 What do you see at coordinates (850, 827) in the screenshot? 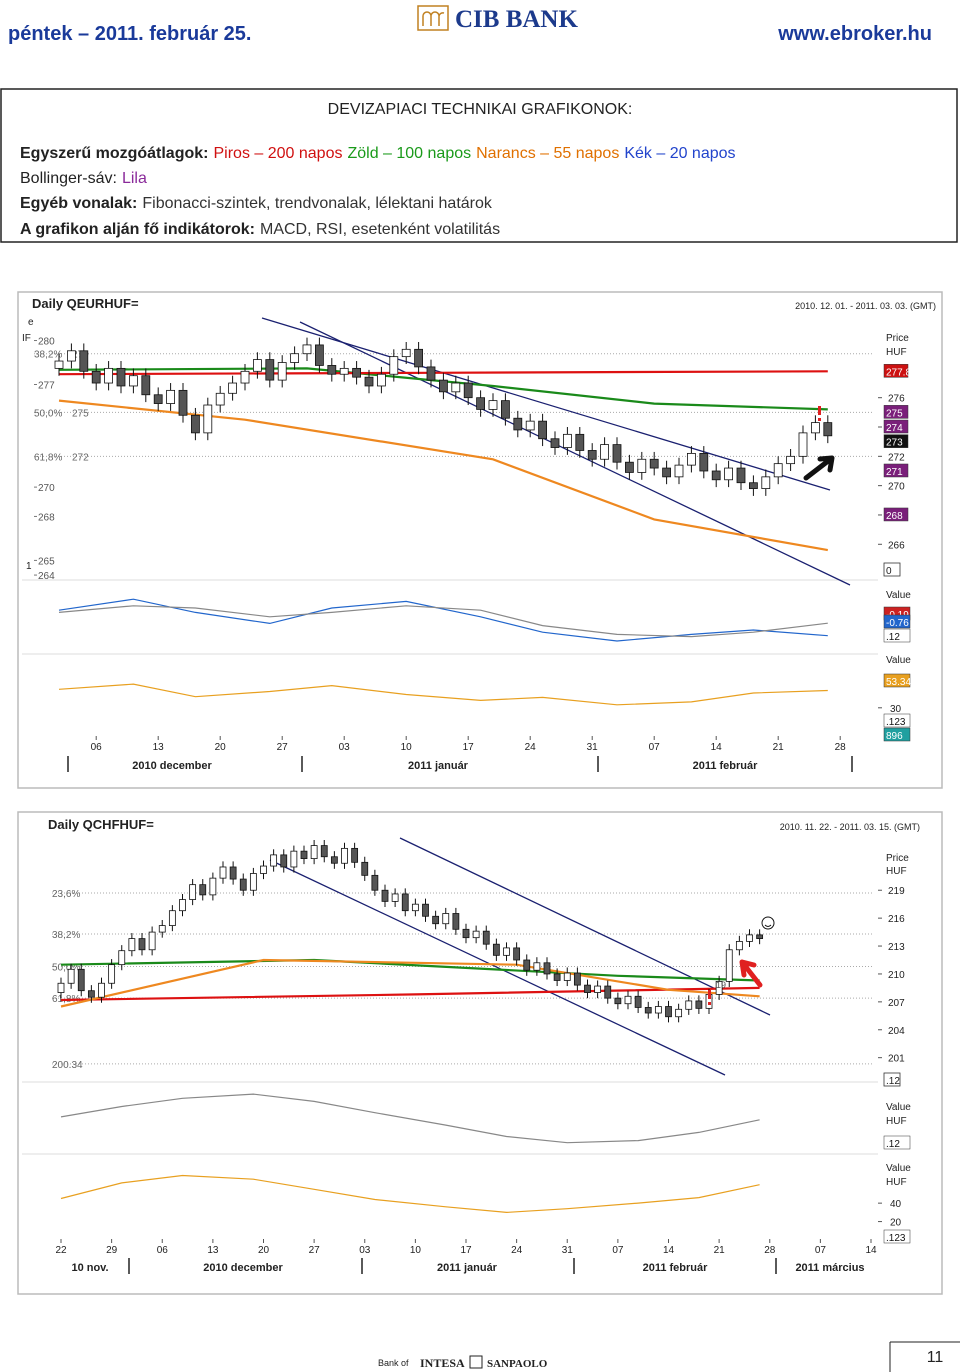
I see `chart-date-range: 2010. 11. 22. - 2011. 03. 15. (GMT)` at bounding box center [850, 827].